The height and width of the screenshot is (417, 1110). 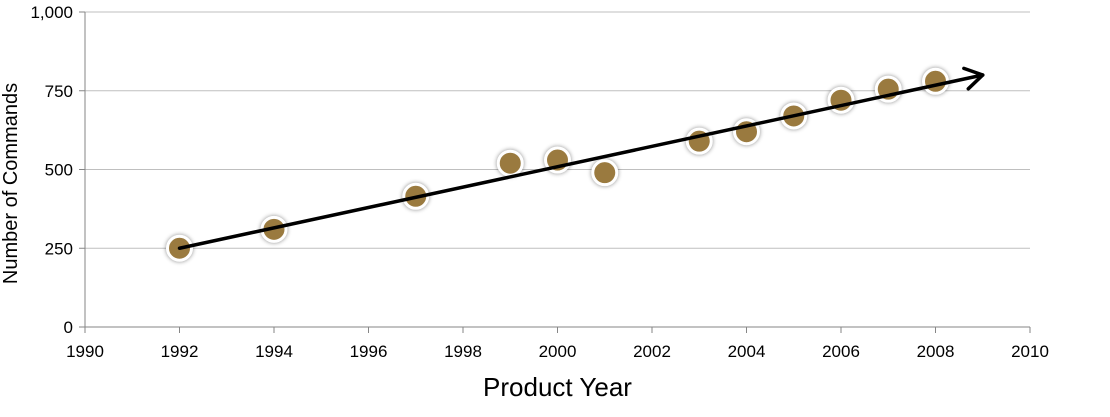 I want to click on x-tick-label: 1990, so click(x=85, y=351).